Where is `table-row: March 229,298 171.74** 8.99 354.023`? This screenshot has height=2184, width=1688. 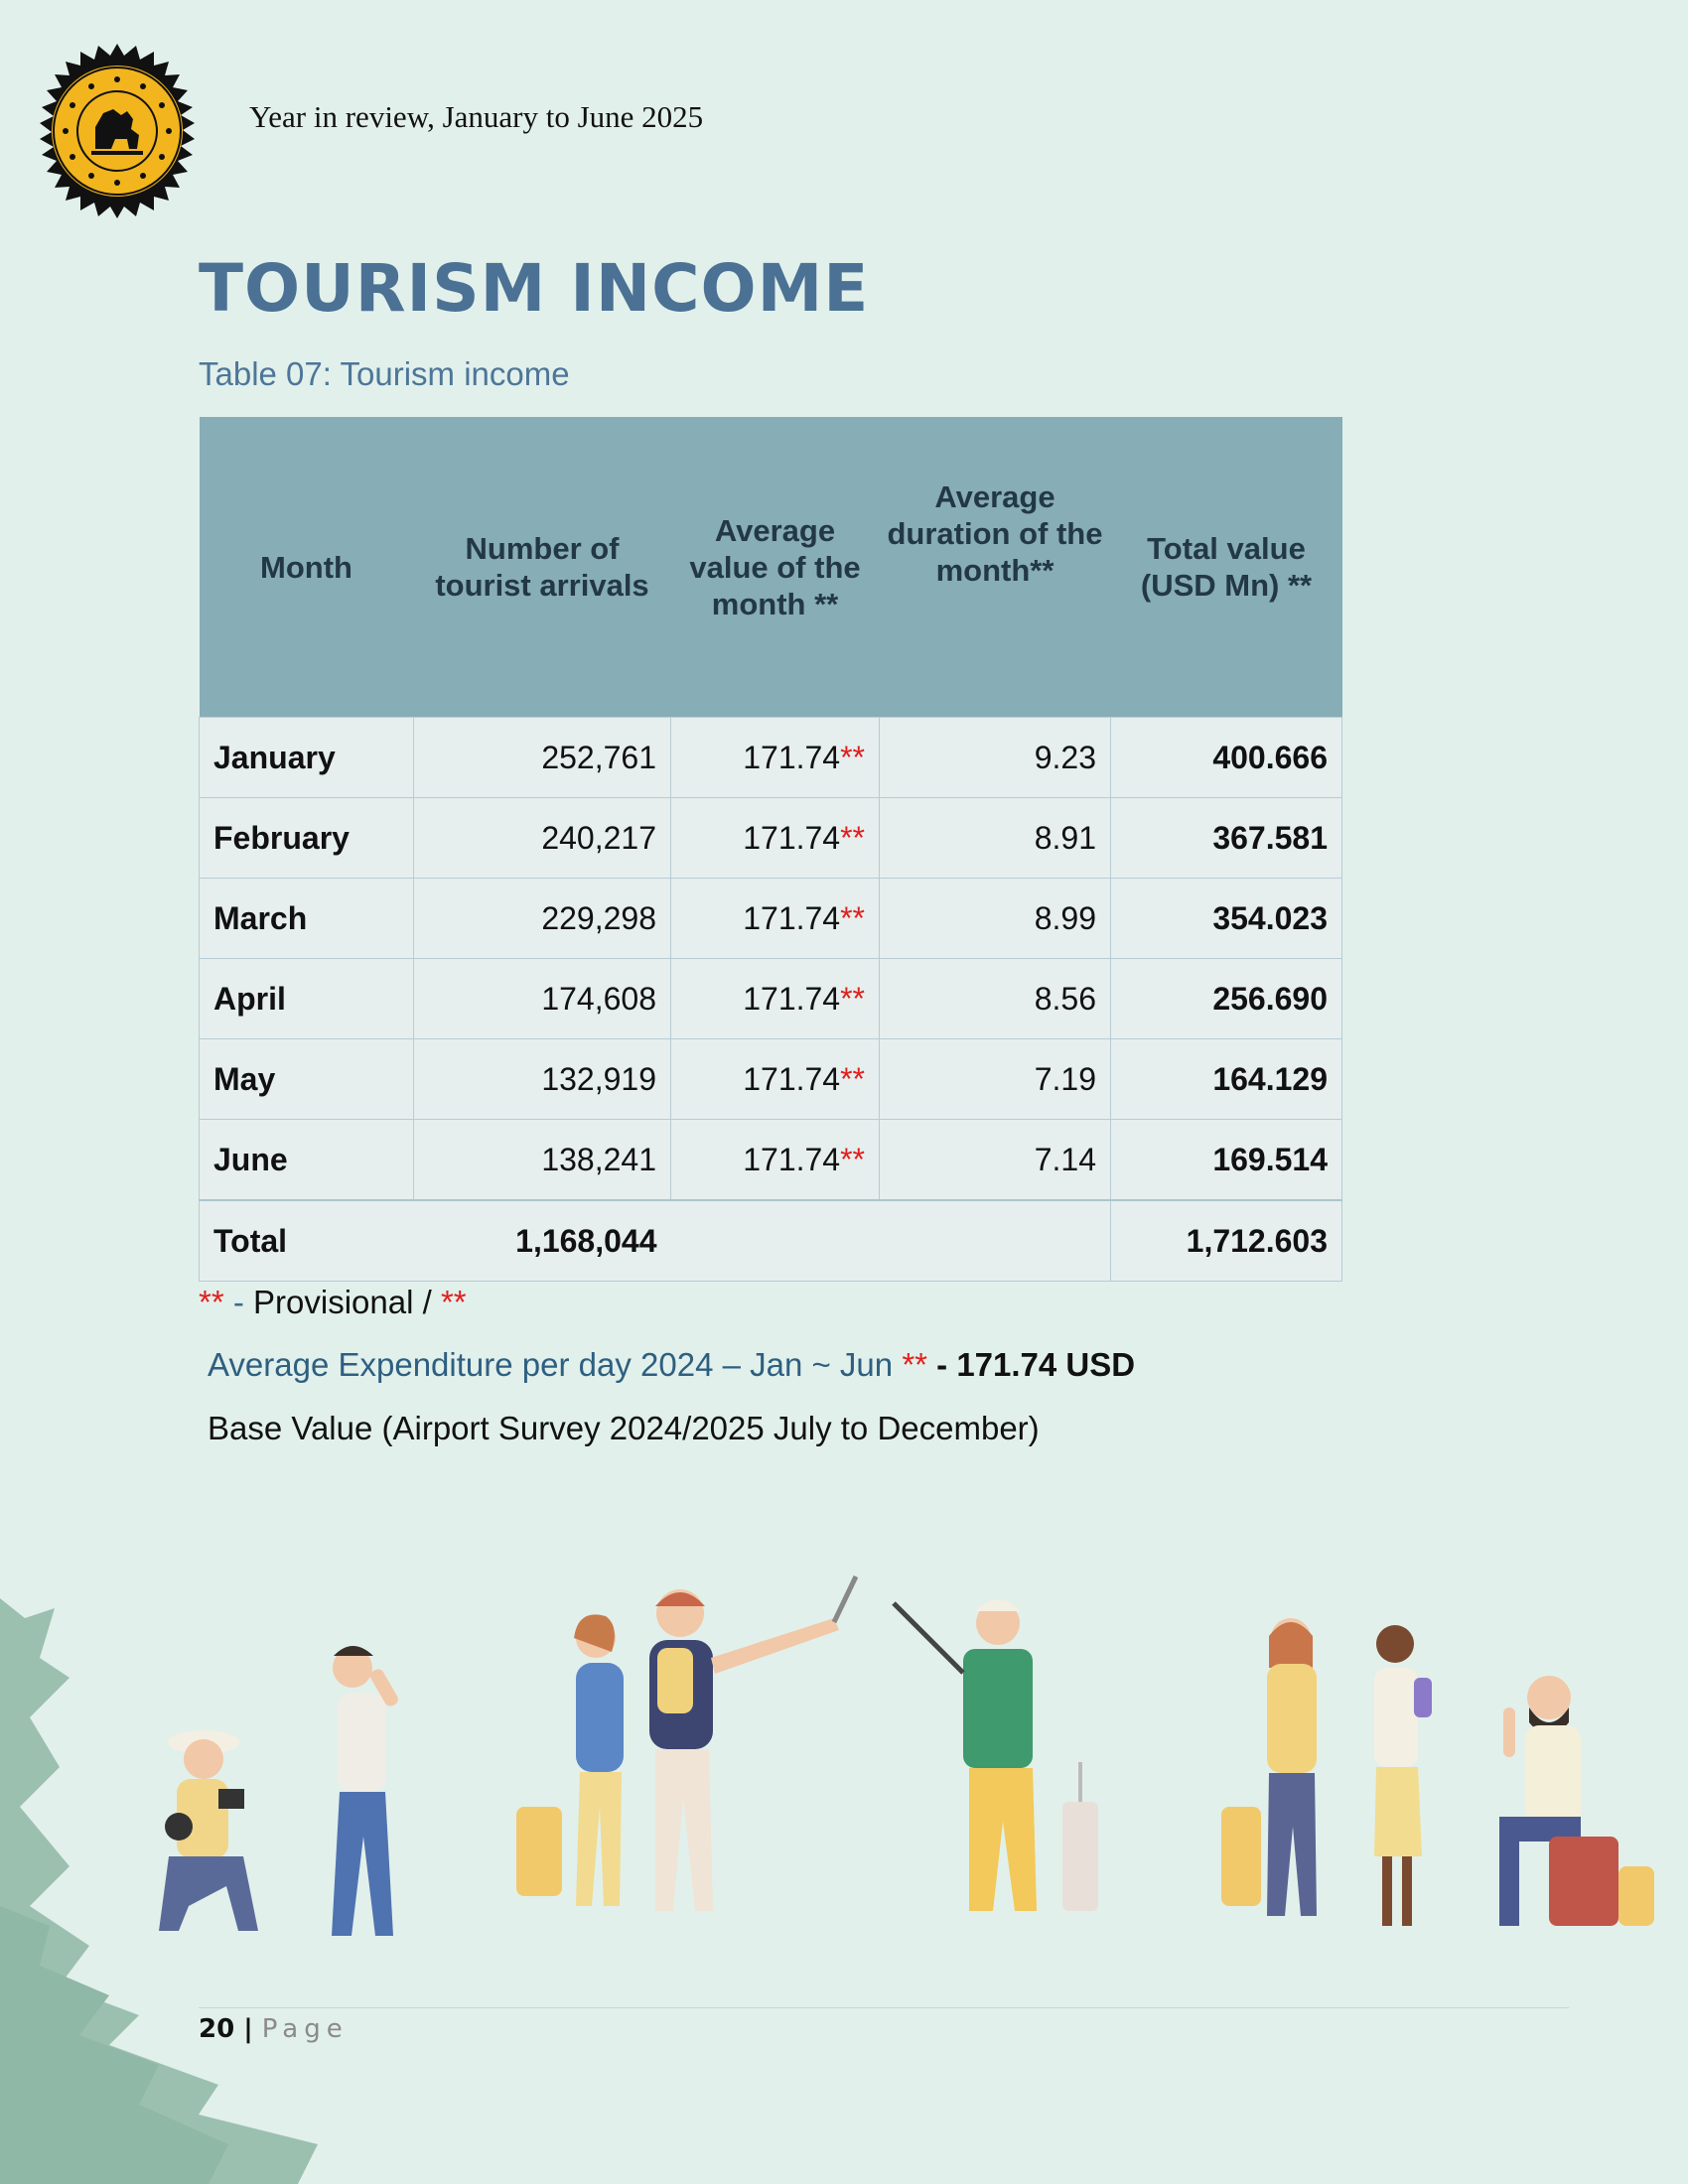 table-row: March 229,298 171.74** 8.99 354.023 is located at coordinates (770, 918).